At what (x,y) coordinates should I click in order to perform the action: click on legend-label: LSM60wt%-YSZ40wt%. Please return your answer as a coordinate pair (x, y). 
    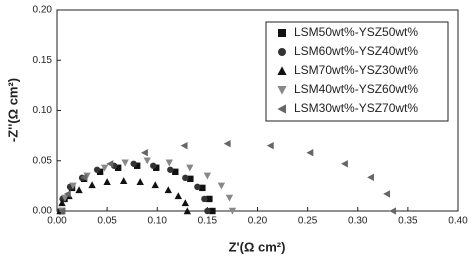
    Looking at the image, I should click on (356, 51).